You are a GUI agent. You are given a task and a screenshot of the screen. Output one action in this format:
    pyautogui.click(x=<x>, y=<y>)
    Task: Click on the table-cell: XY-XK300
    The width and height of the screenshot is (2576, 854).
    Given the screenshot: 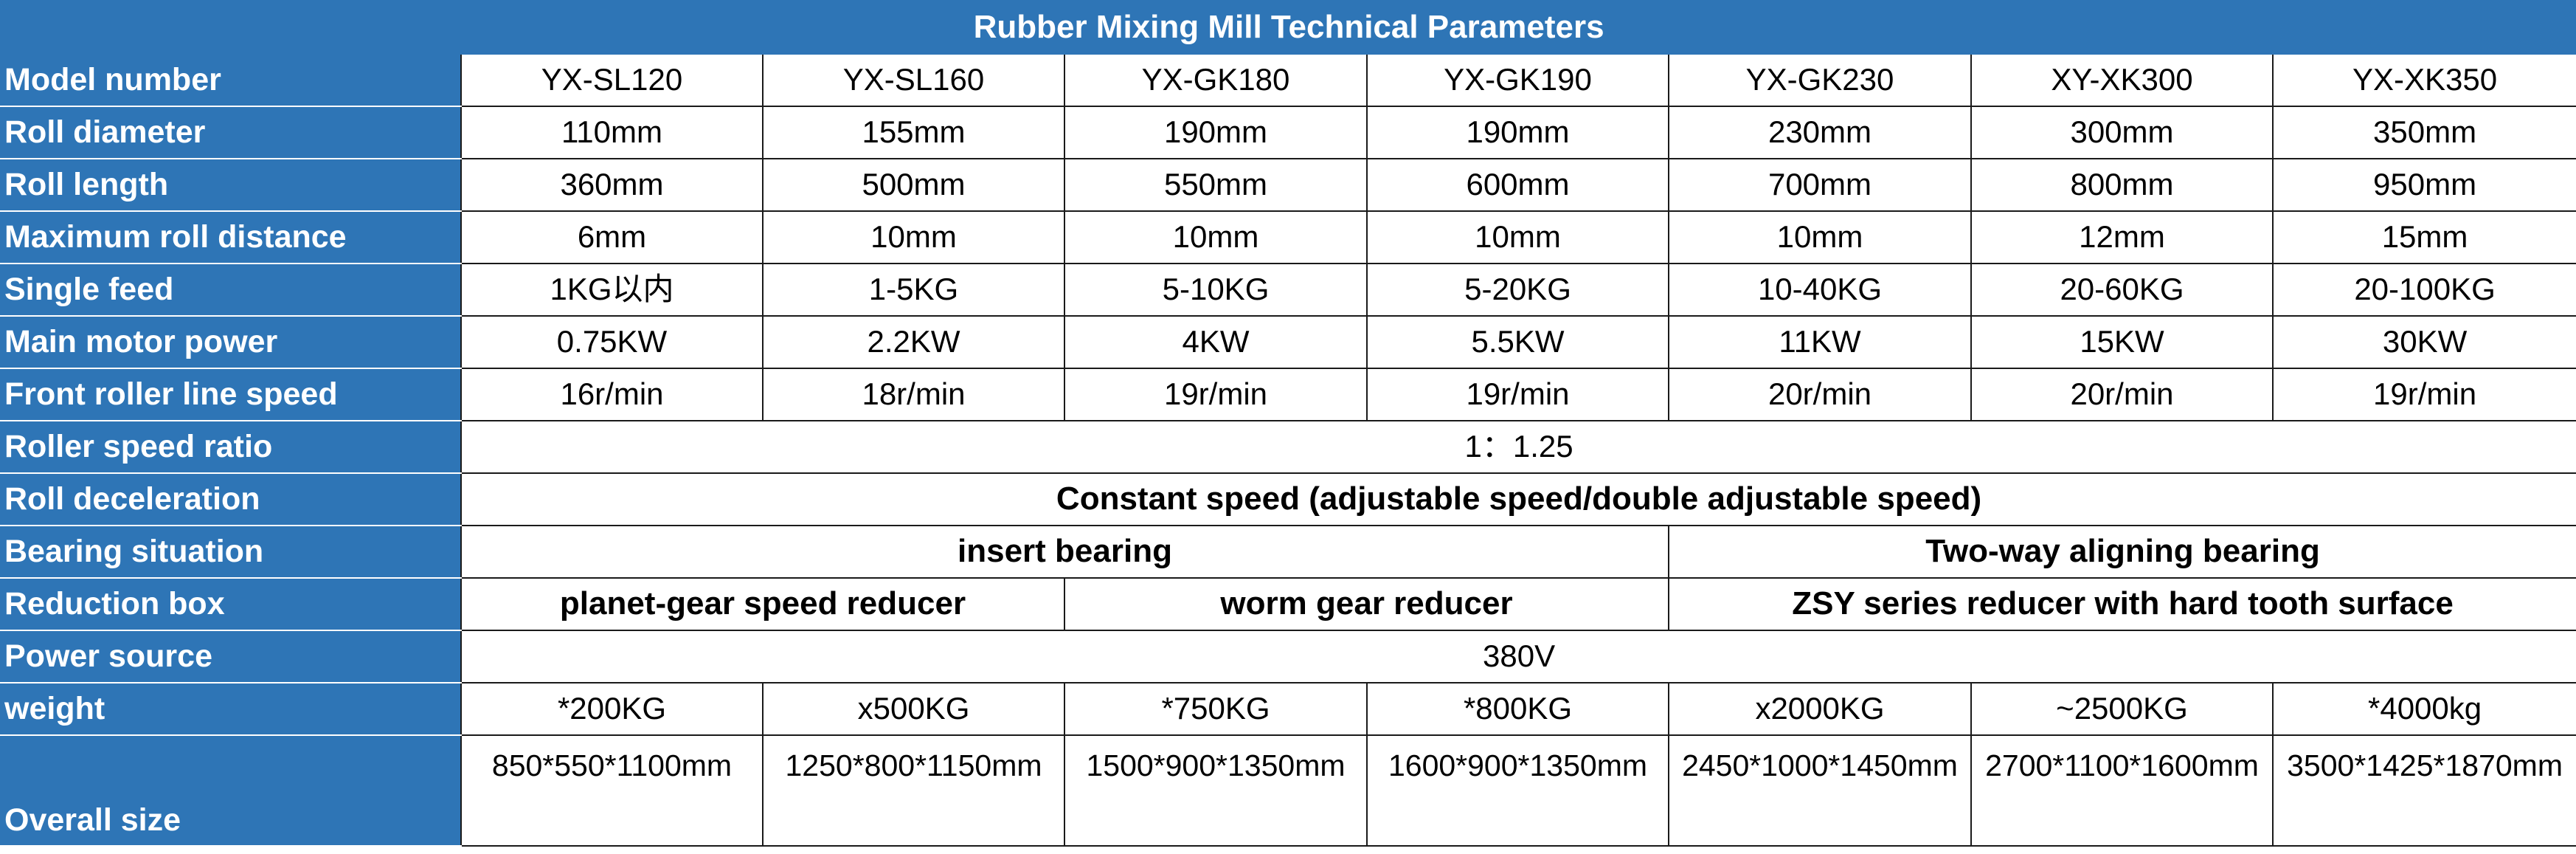 What is the action you would take?
    pyautogui.click(x=2122, y=80)
    